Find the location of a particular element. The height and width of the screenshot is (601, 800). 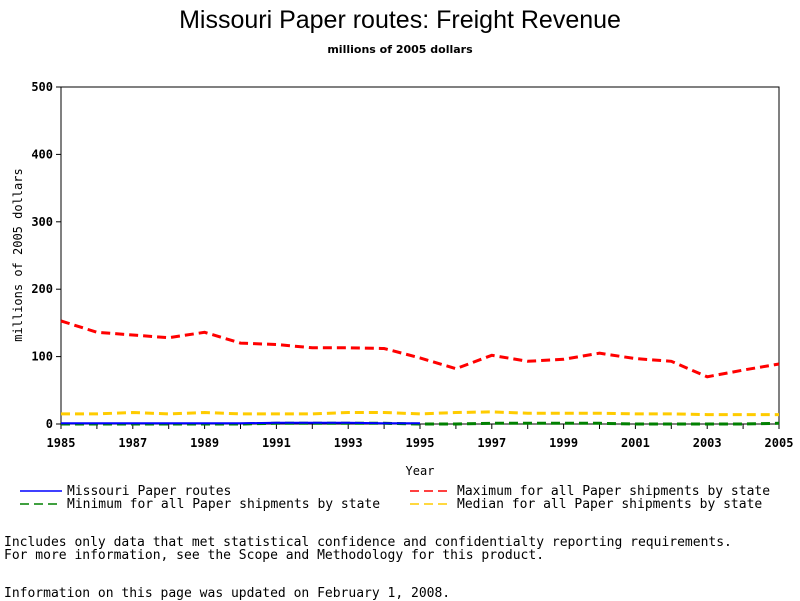

legend-label: Minimum for all Paper shipments by state is located at coordinates (223, 504).